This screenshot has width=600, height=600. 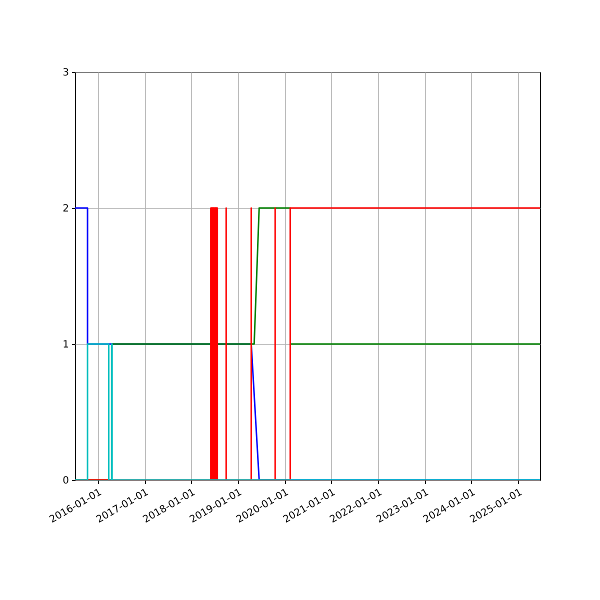 What do you see at coordinates (65, 481) in the screenshot?
I see `y-tick-label: 0` at bounding box center [65, 481].